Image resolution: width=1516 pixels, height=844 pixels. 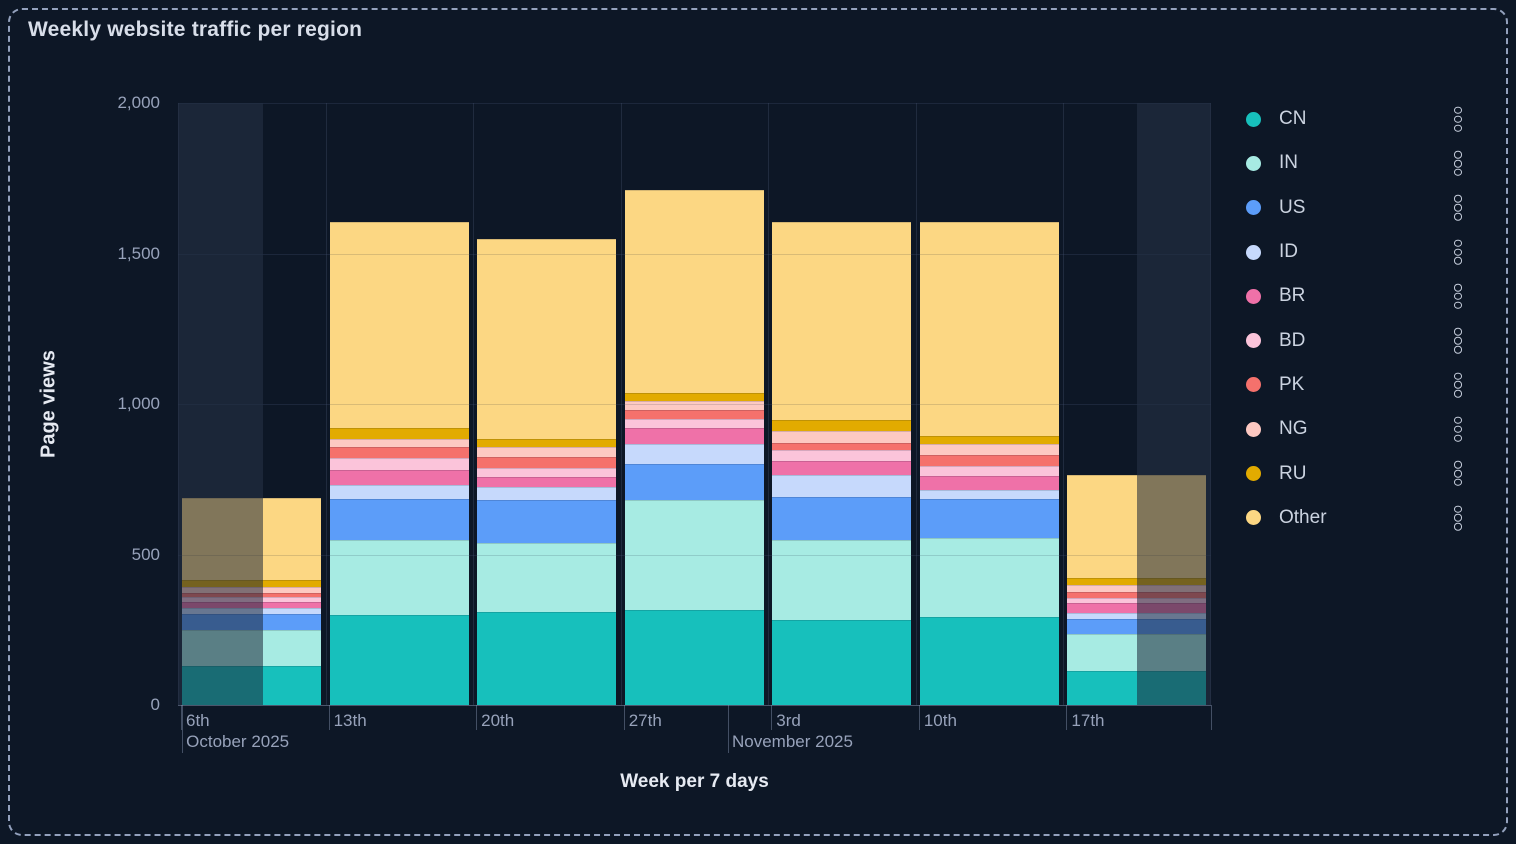 What do you see at coordinates (1359, 252) in the screenshot?
I see `legend-item-ID: ID` at bounding box center [1359, 252].